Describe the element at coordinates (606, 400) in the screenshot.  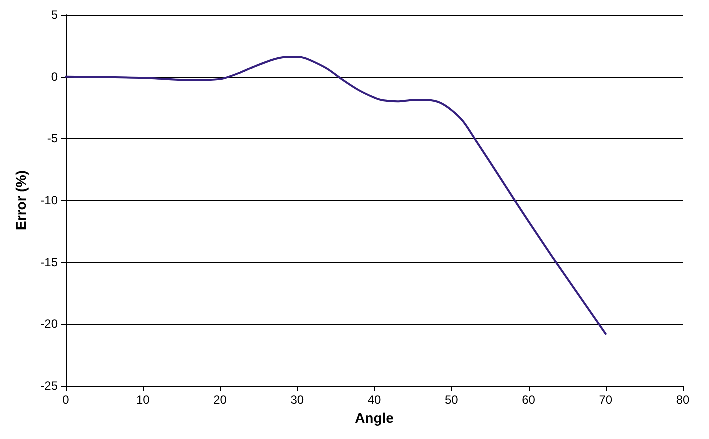
I see `x-tick-label: 70` at that location.